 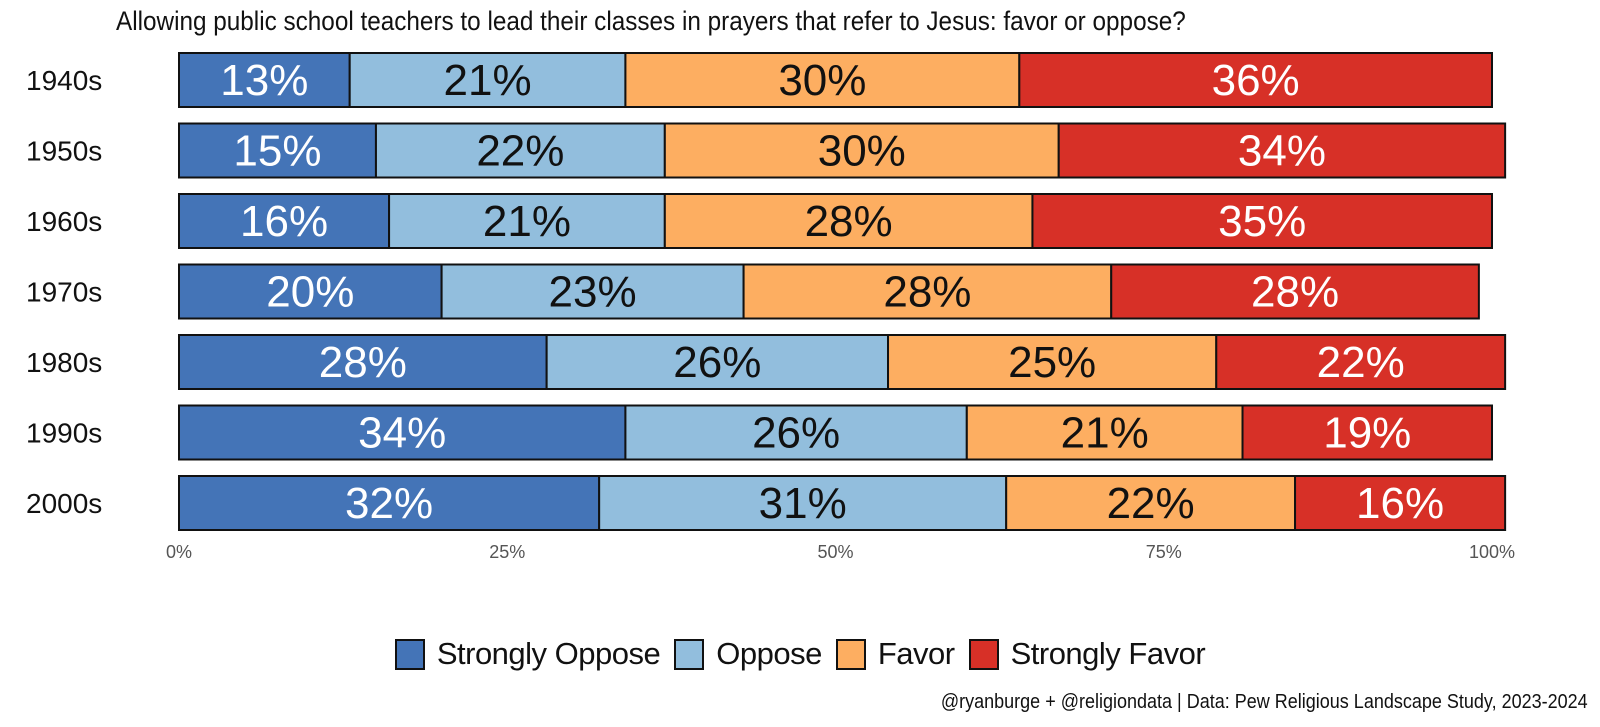 I want to click on data-label-oppose-1950s: 22%, so click(x=520, y=151).